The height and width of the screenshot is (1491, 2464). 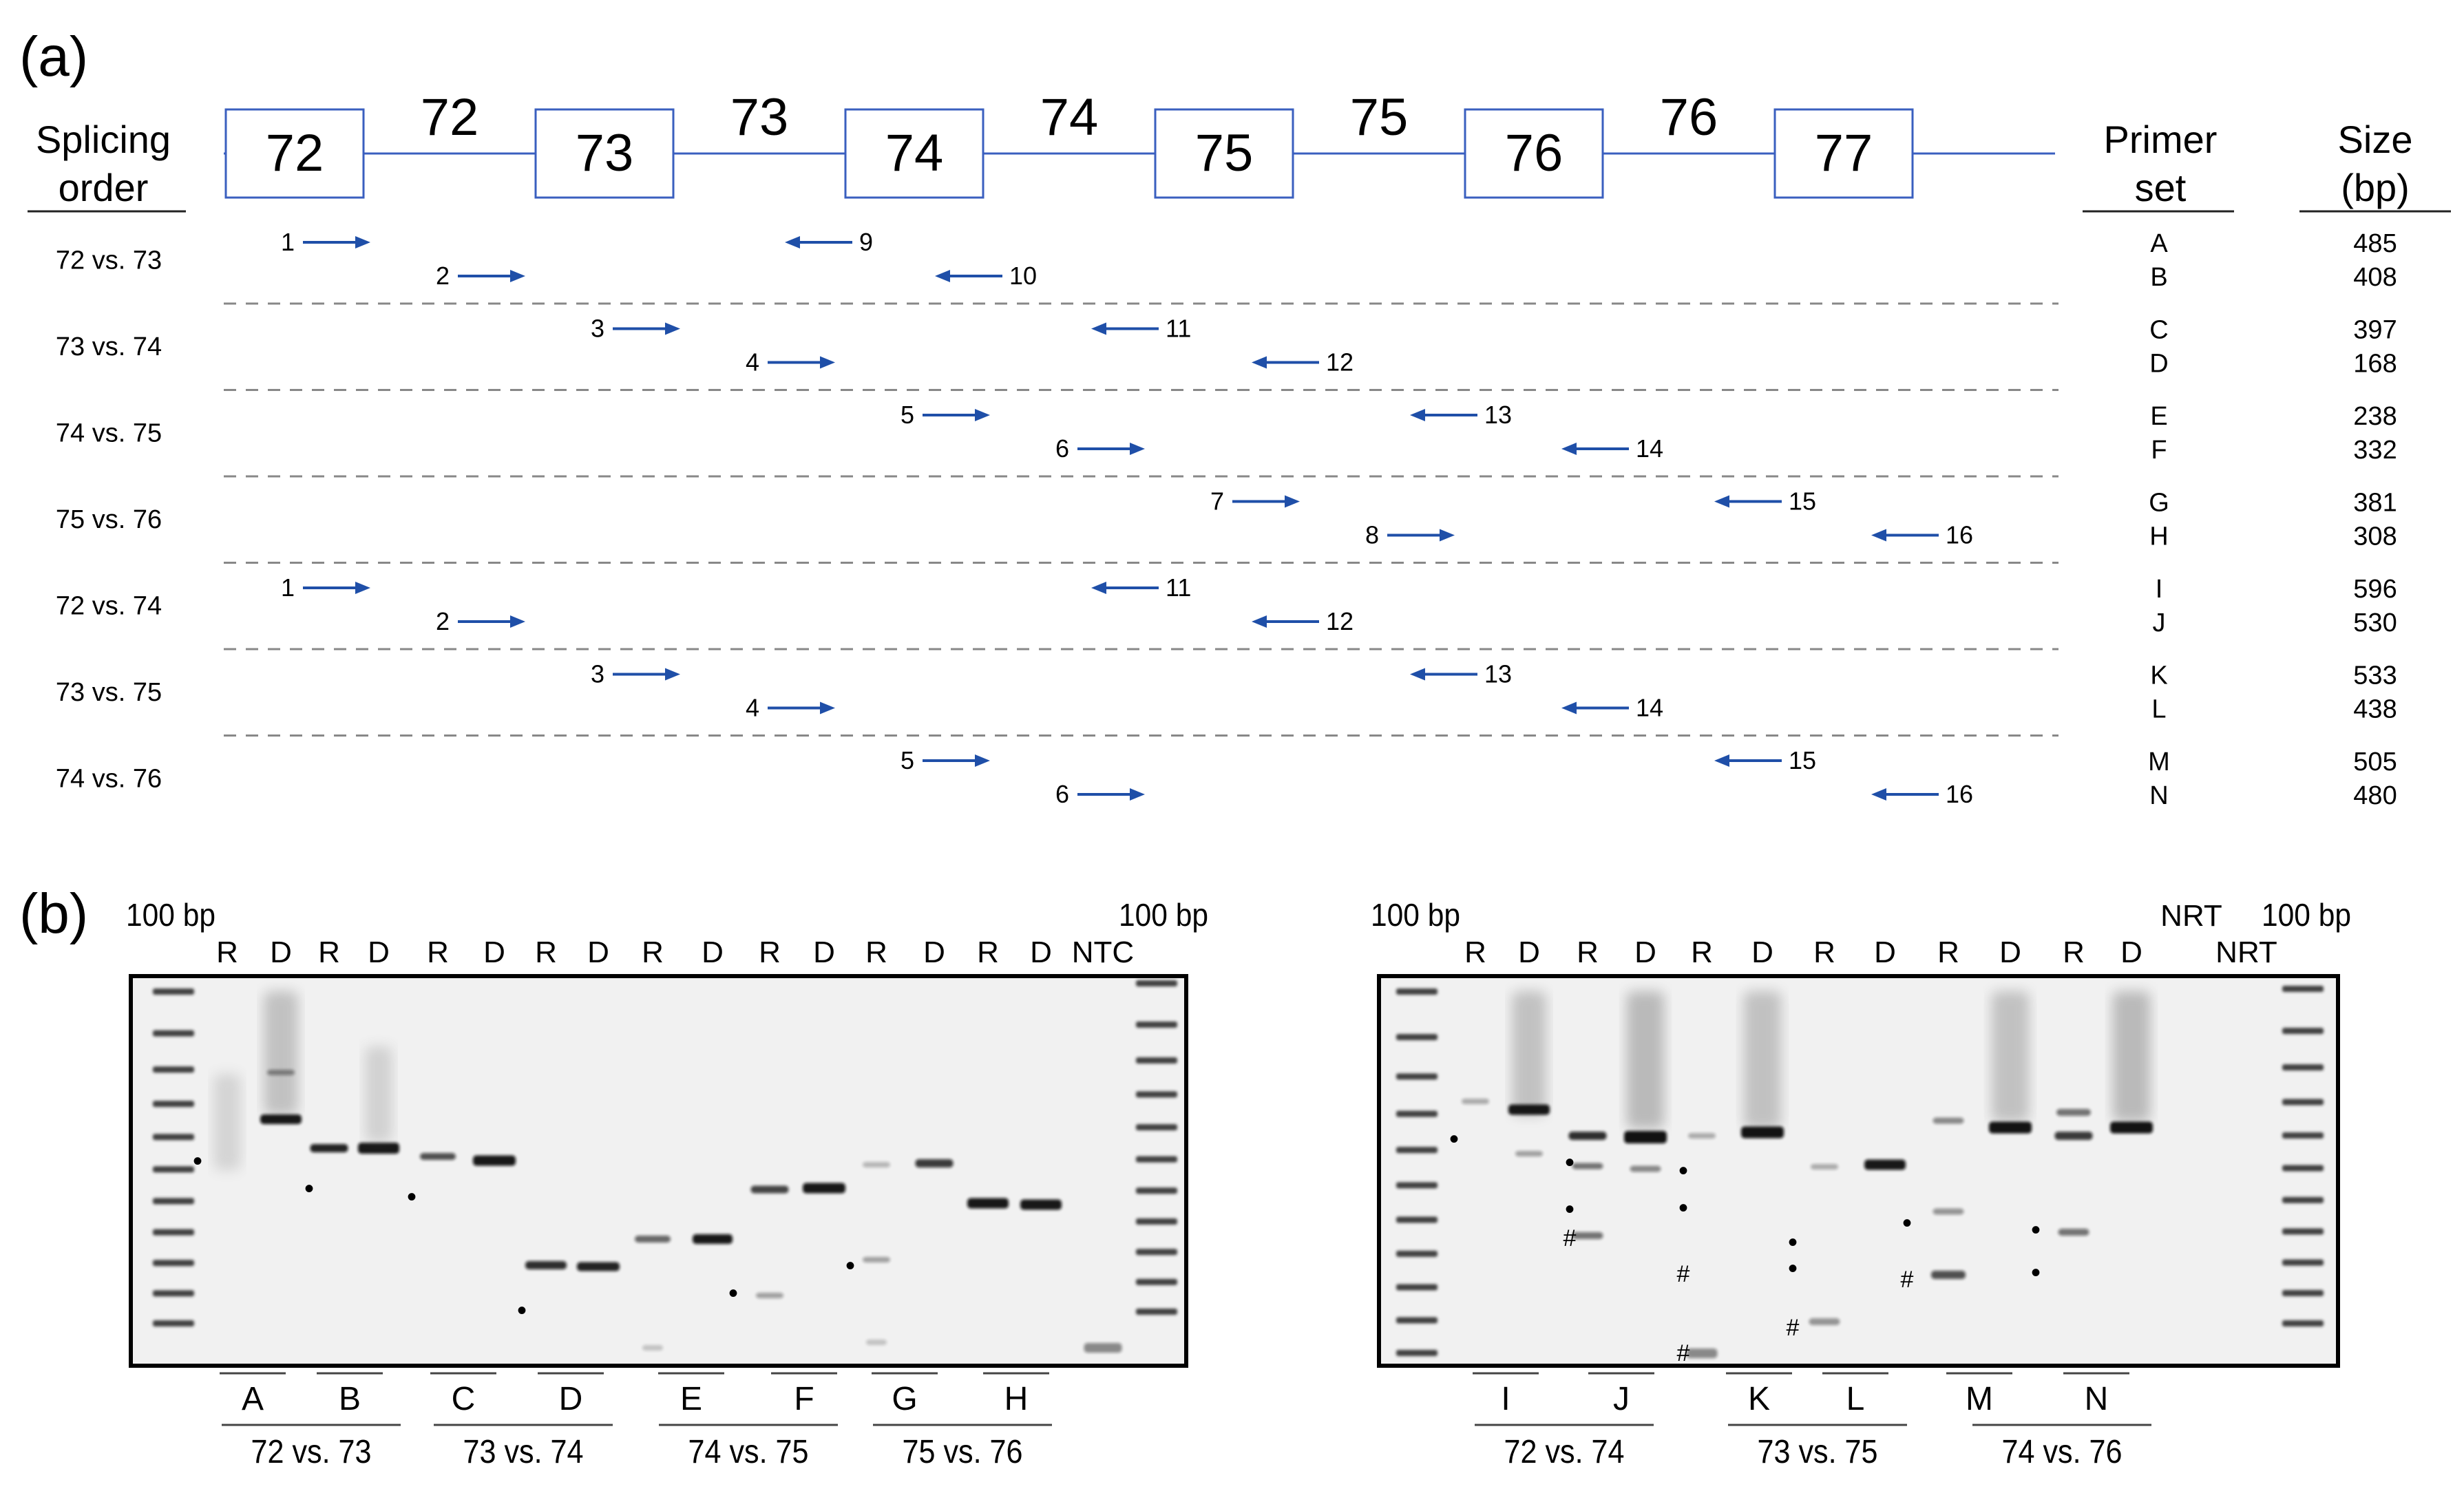 What do you see at coordinates (53, 913) in the screenshot?
I see `panel-b-label: (b)` at bounding box center [53, 913].